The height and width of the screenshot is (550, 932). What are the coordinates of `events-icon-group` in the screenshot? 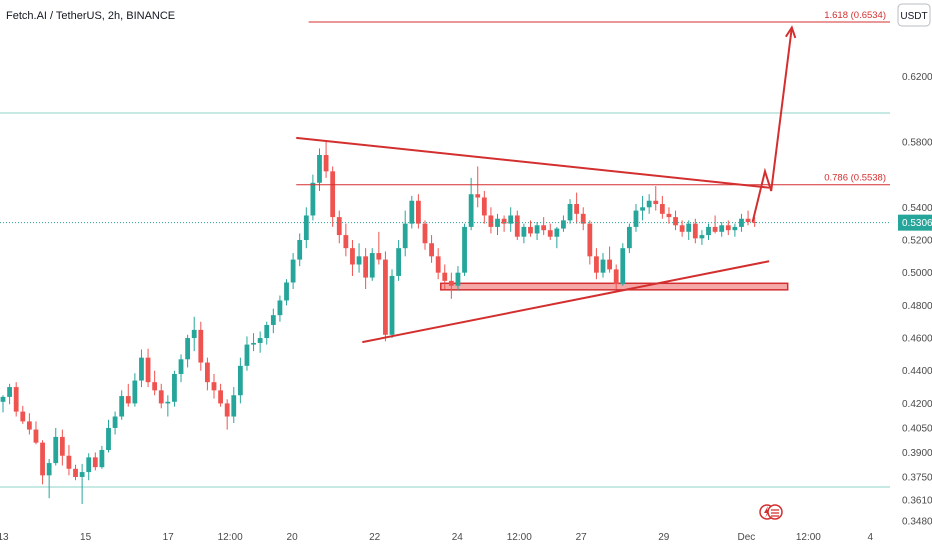 It's located at (771, 512).